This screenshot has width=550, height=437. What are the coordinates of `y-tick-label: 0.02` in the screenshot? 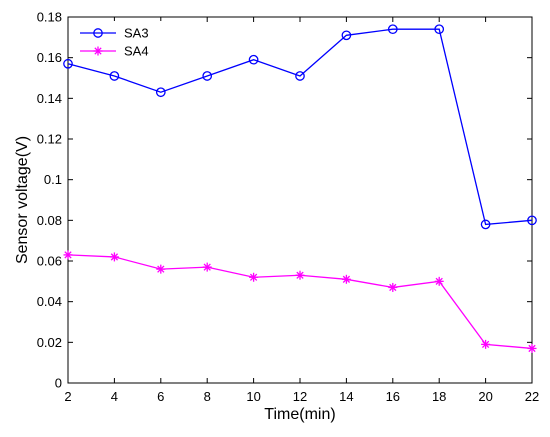 It's located at (49, 342).